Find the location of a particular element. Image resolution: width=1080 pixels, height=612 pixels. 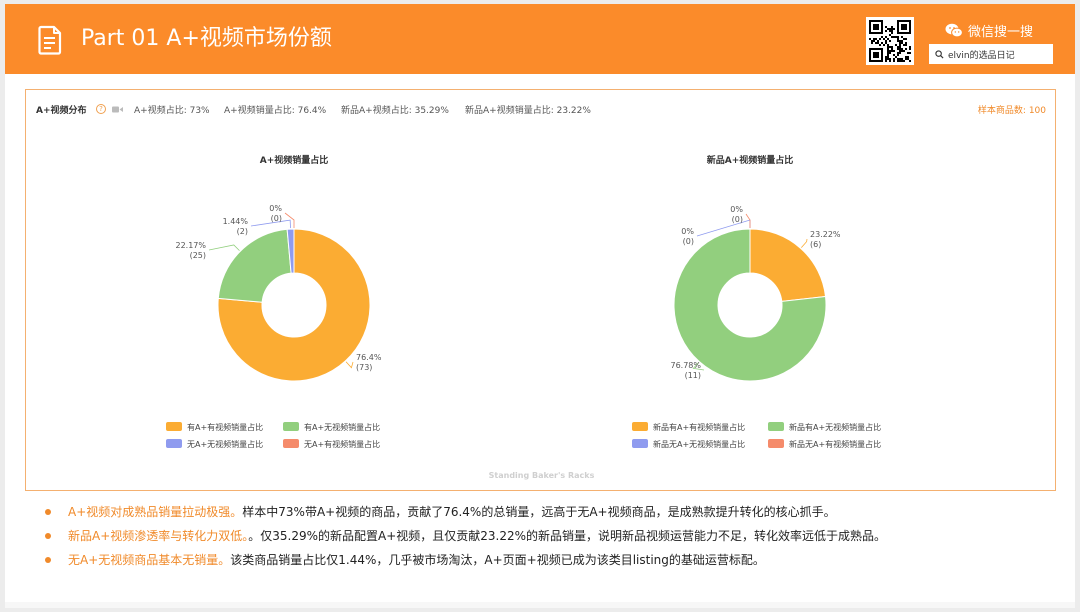

slice-count-label: (73) is located at coordinates (364, 367).